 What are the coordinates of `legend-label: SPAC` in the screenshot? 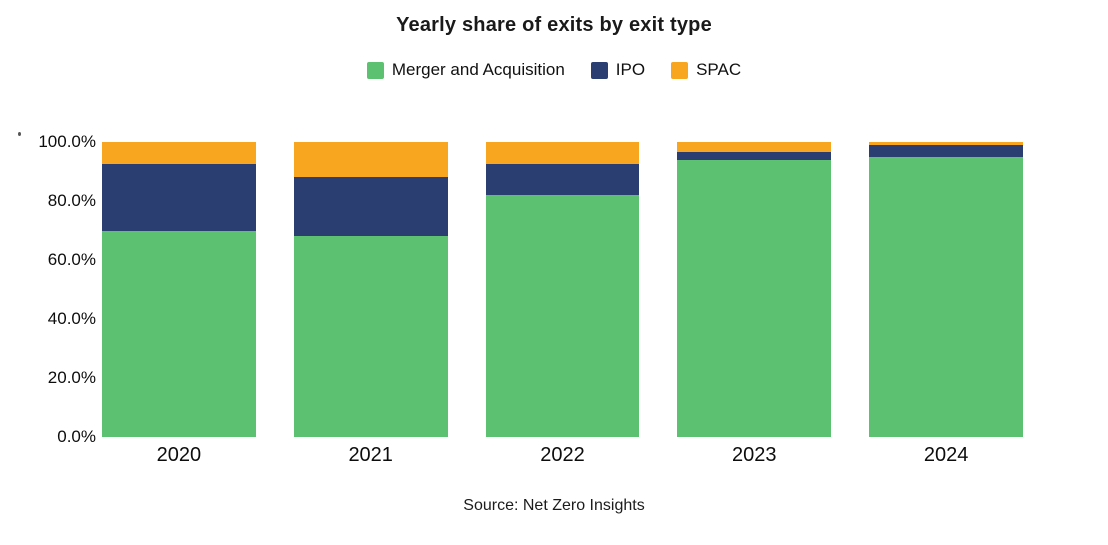 It's located at (719, 69).